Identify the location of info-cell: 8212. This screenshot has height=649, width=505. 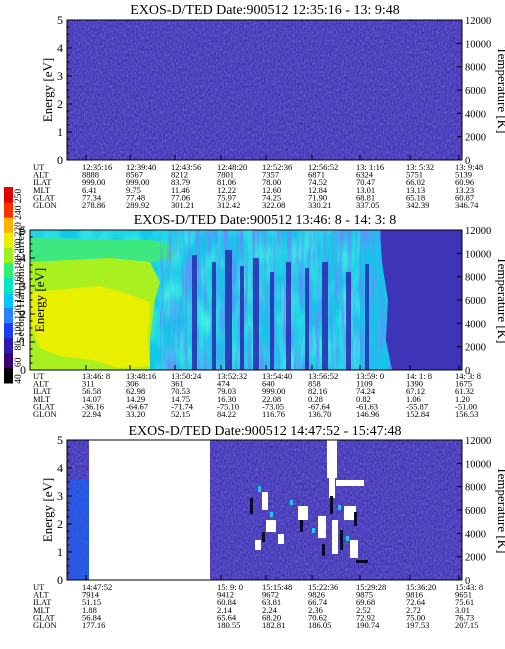
(179, 175).